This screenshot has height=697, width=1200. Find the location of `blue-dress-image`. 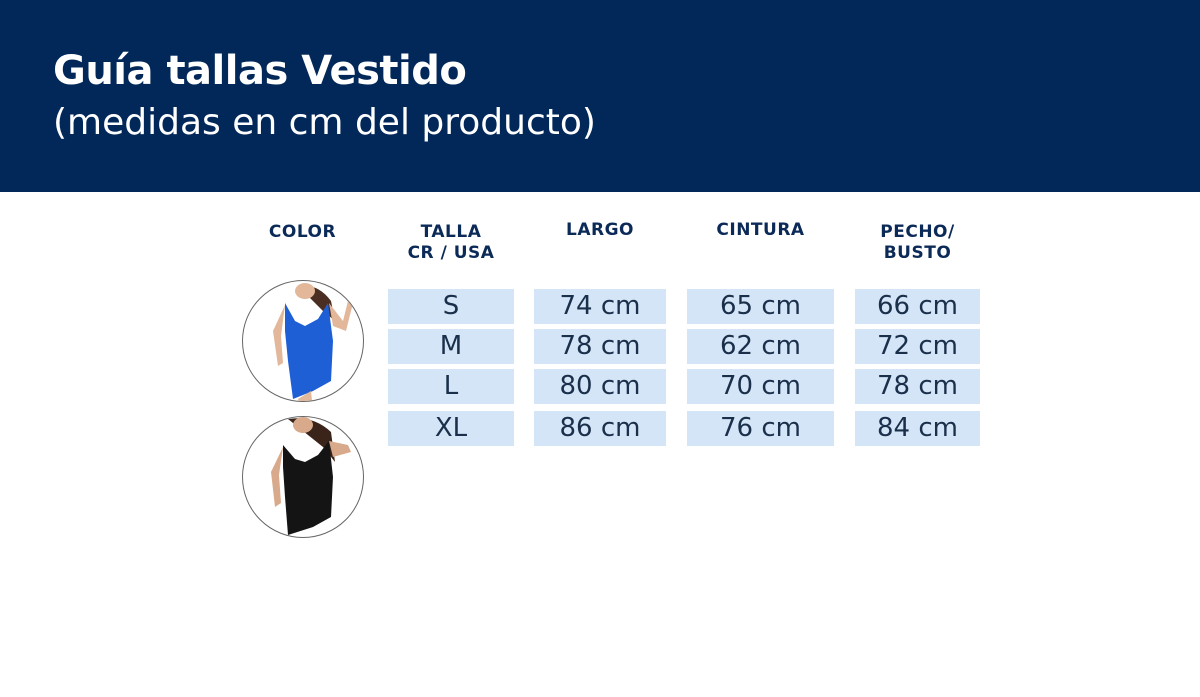

blue-dress-image is located at coordinates (303, 341).